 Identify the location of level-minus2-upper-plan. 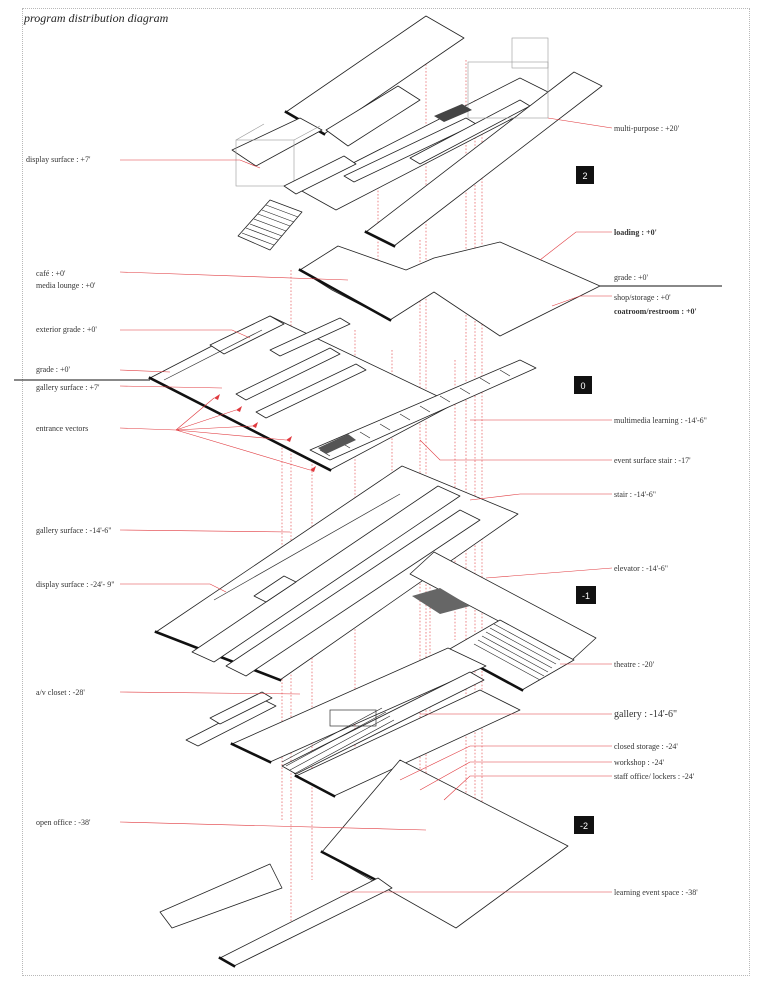
(353, 722).